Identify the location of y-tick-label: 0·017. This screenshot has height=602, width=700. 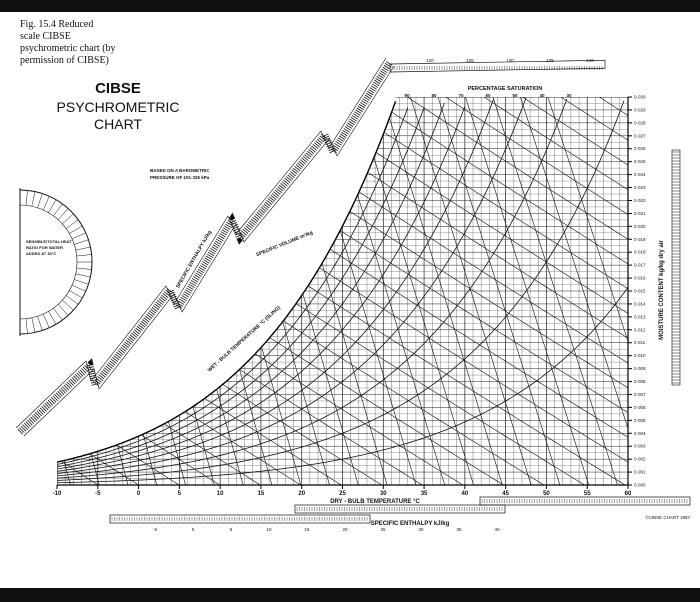
(640, 265).